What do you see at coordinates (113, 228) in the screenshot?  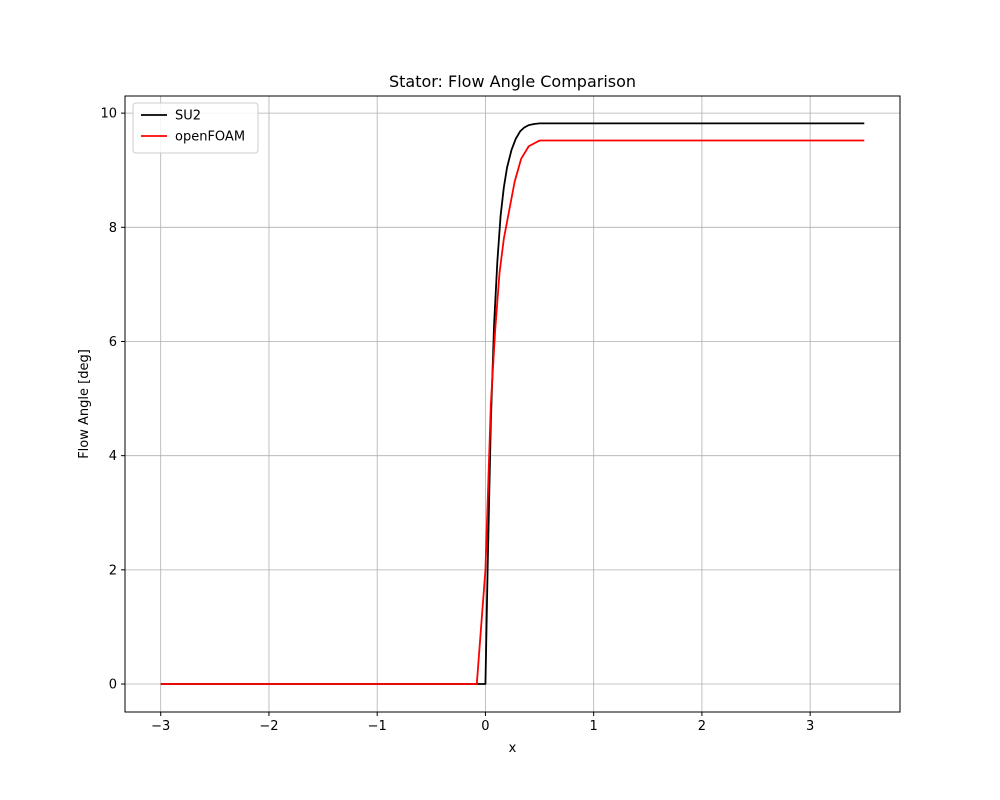 I see `y-tick-label: 8` at bounding box center [113, 228].